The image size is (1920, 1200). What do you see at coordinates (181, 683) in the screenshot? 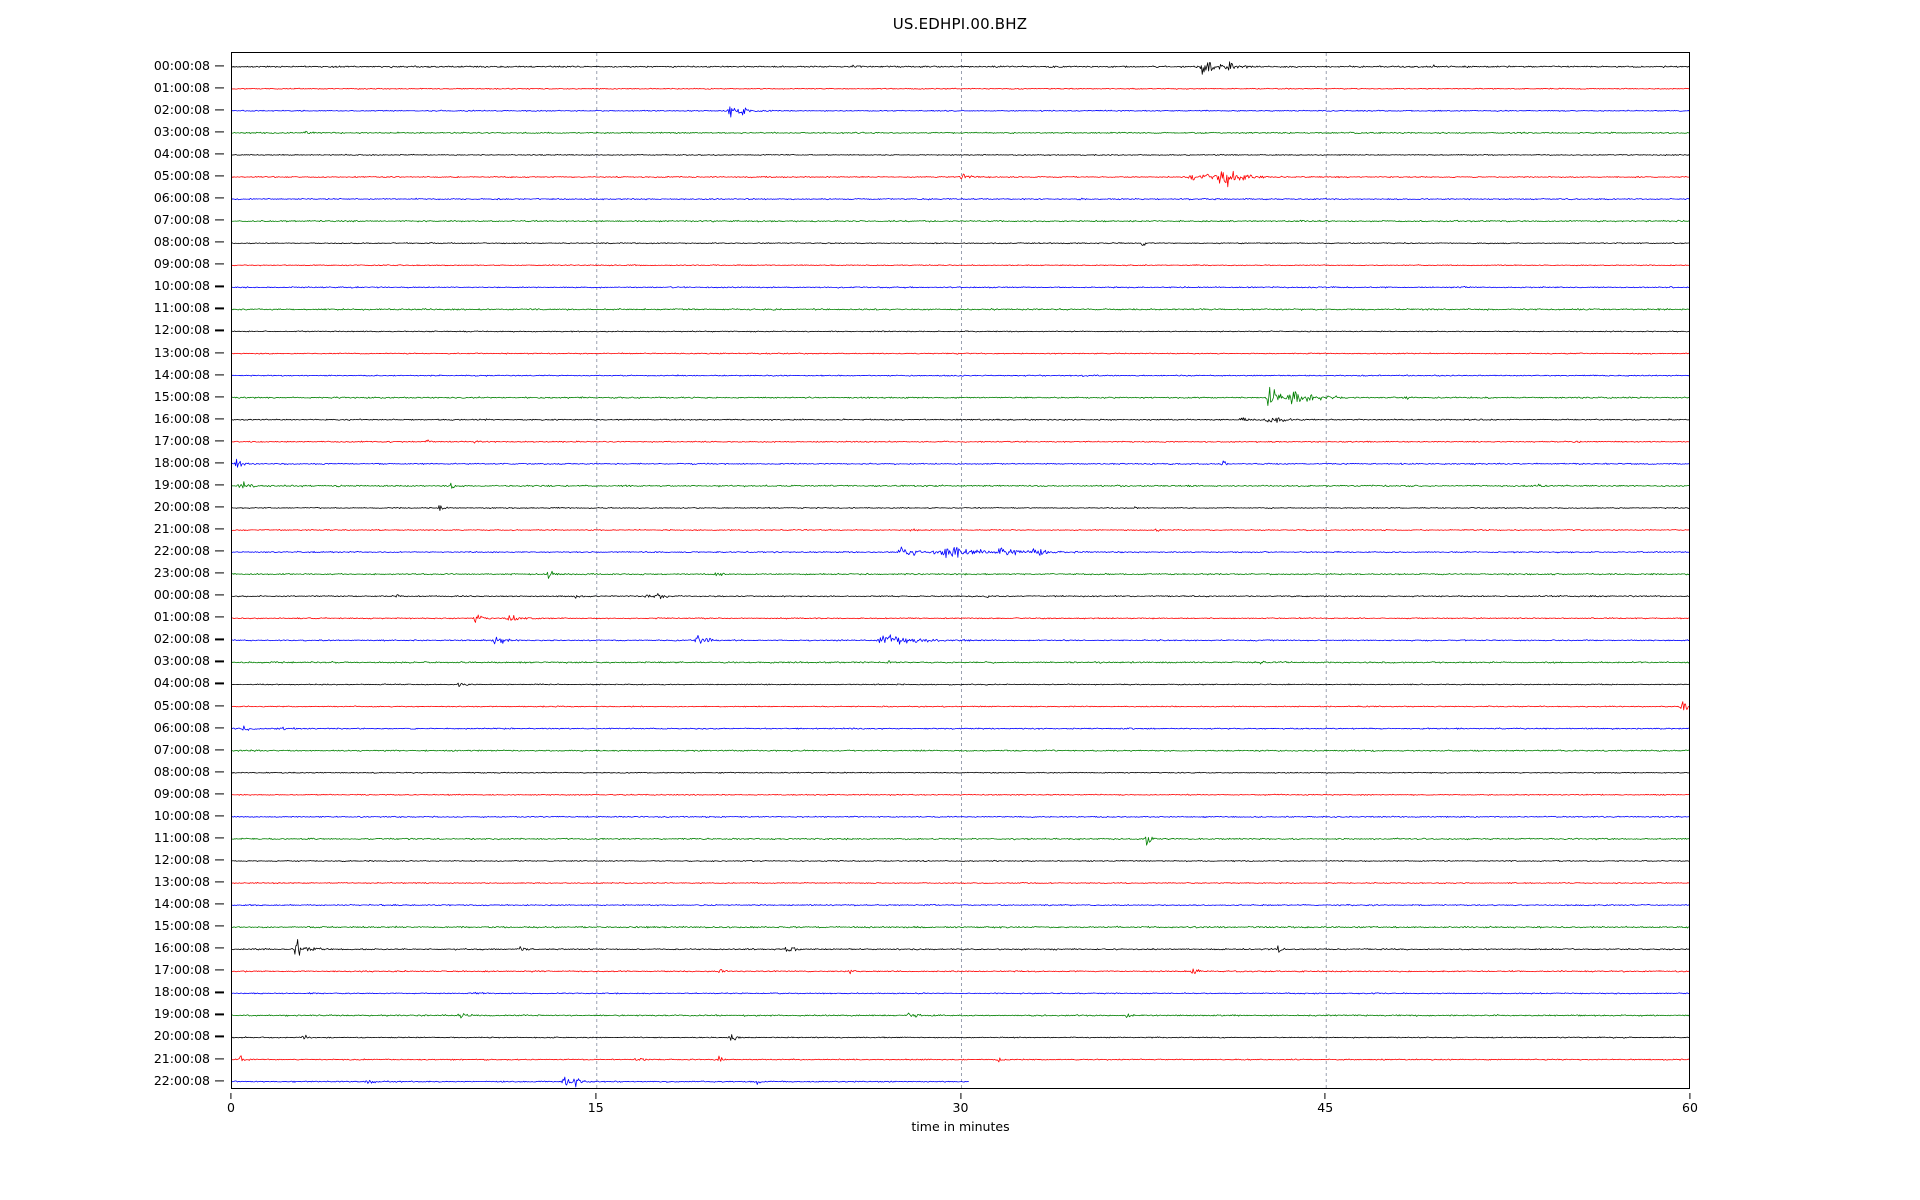
I see `y-tick-label: 04:00:08` at bounding box center [181, 683].